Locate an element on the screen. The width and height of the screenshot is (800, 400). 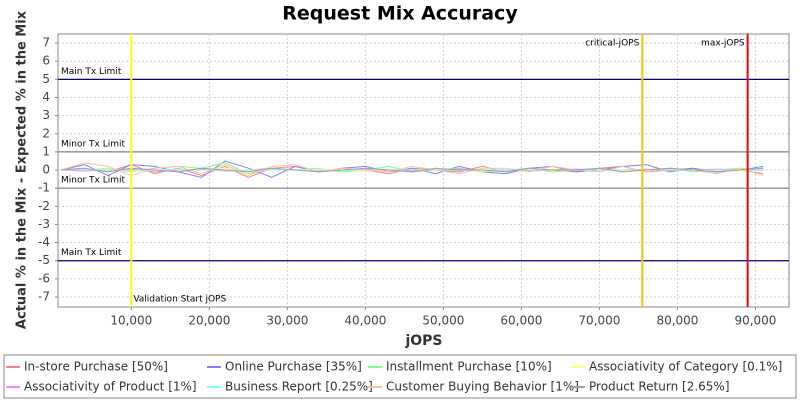
y-tick-label: 0 is located at coordinates (46, 170).